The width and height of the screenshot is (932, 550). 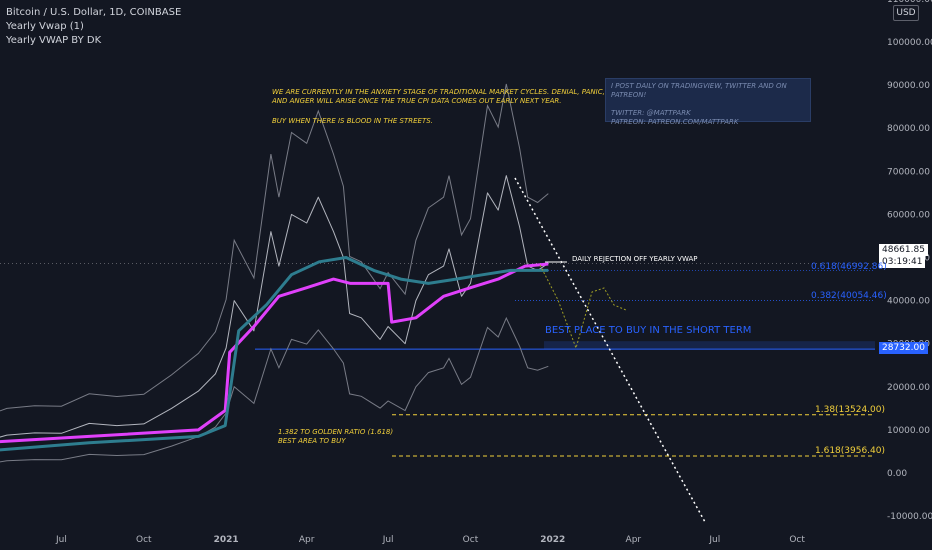 I want to click on fib-1618-label: 1.618(3956.40), so click(x=850, y=451).